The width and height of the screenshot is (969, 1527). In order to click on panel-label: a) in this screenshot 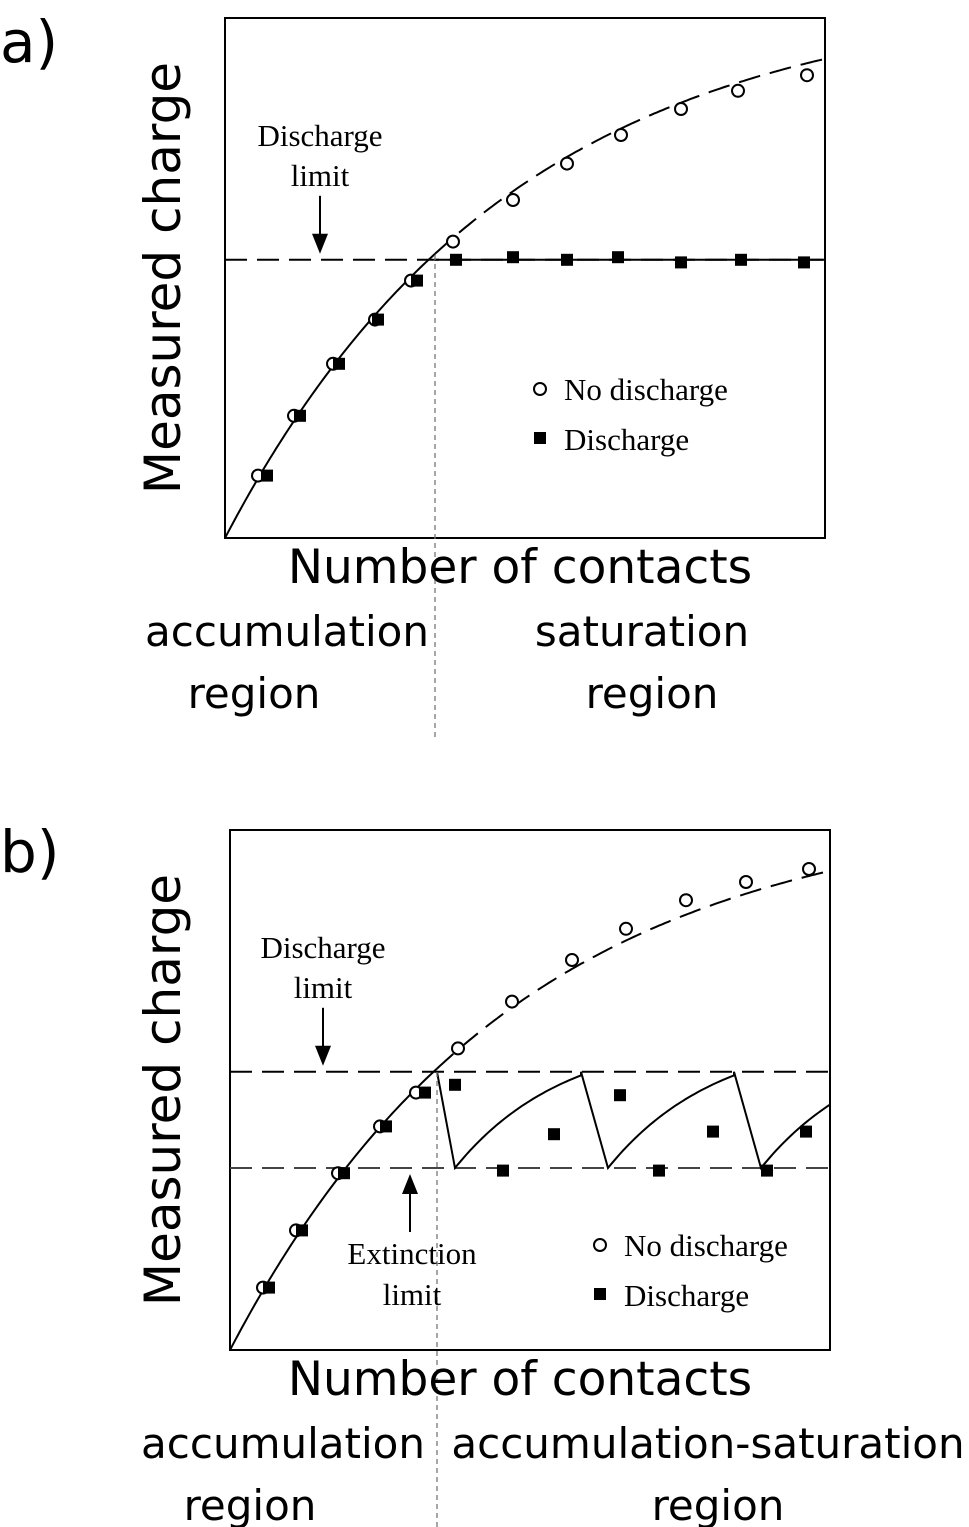, I will do `click(29, 42)`.